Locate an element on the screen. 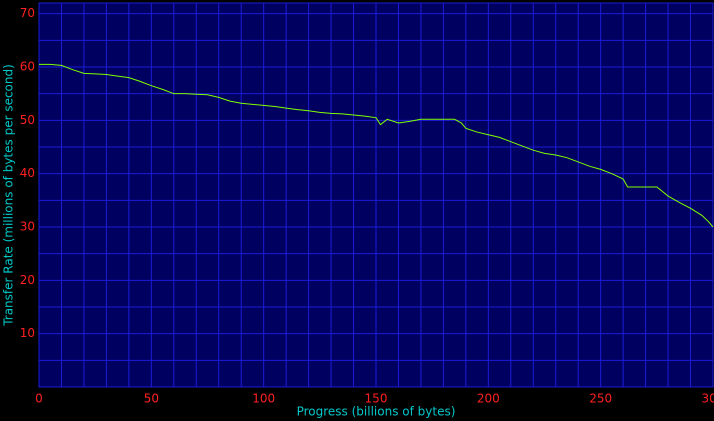  x-axis-title: Progress (billions of bytes) is located at coordinates (376, 412).